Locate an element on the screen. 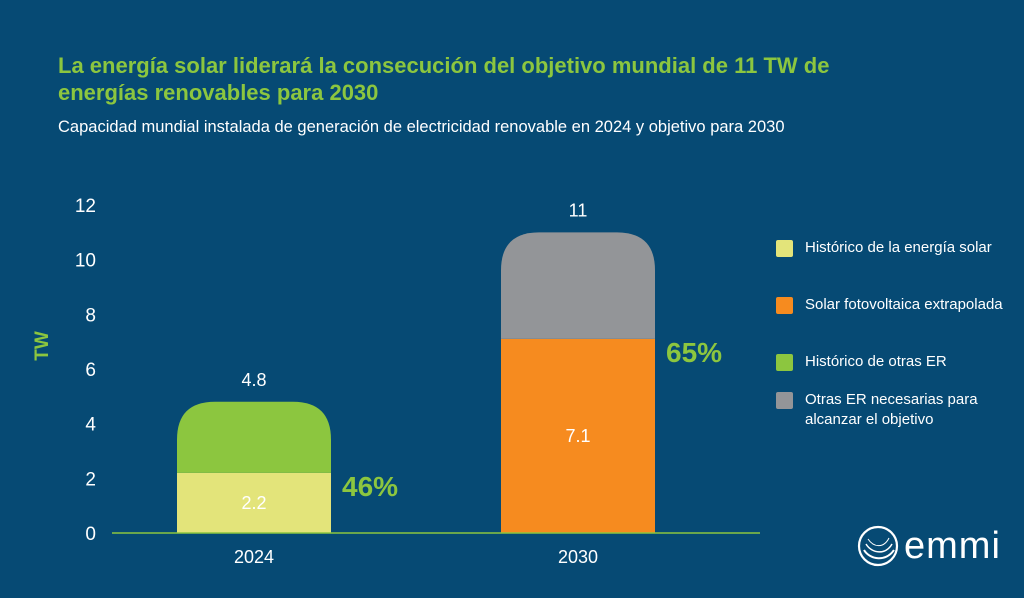  legend-swatch-other-hist is located at coordinates (784, 362).